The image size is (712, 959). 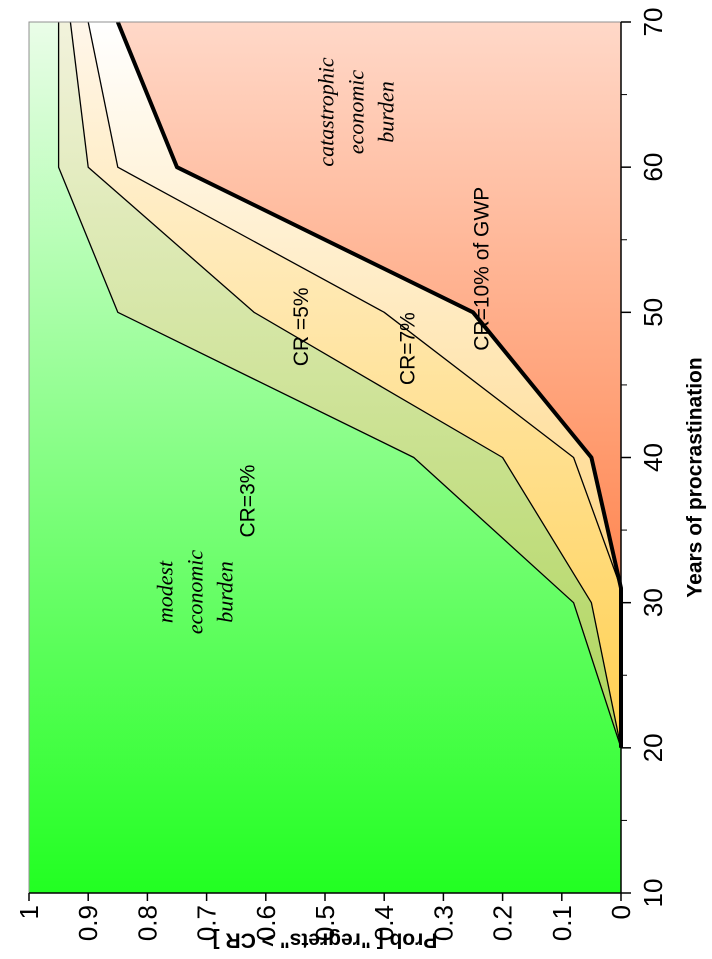 What do you see at coordinates (165, 591) in the screenshot?
I see `annotation-modest-burden-line: modest` at bounding box center [165, 591].